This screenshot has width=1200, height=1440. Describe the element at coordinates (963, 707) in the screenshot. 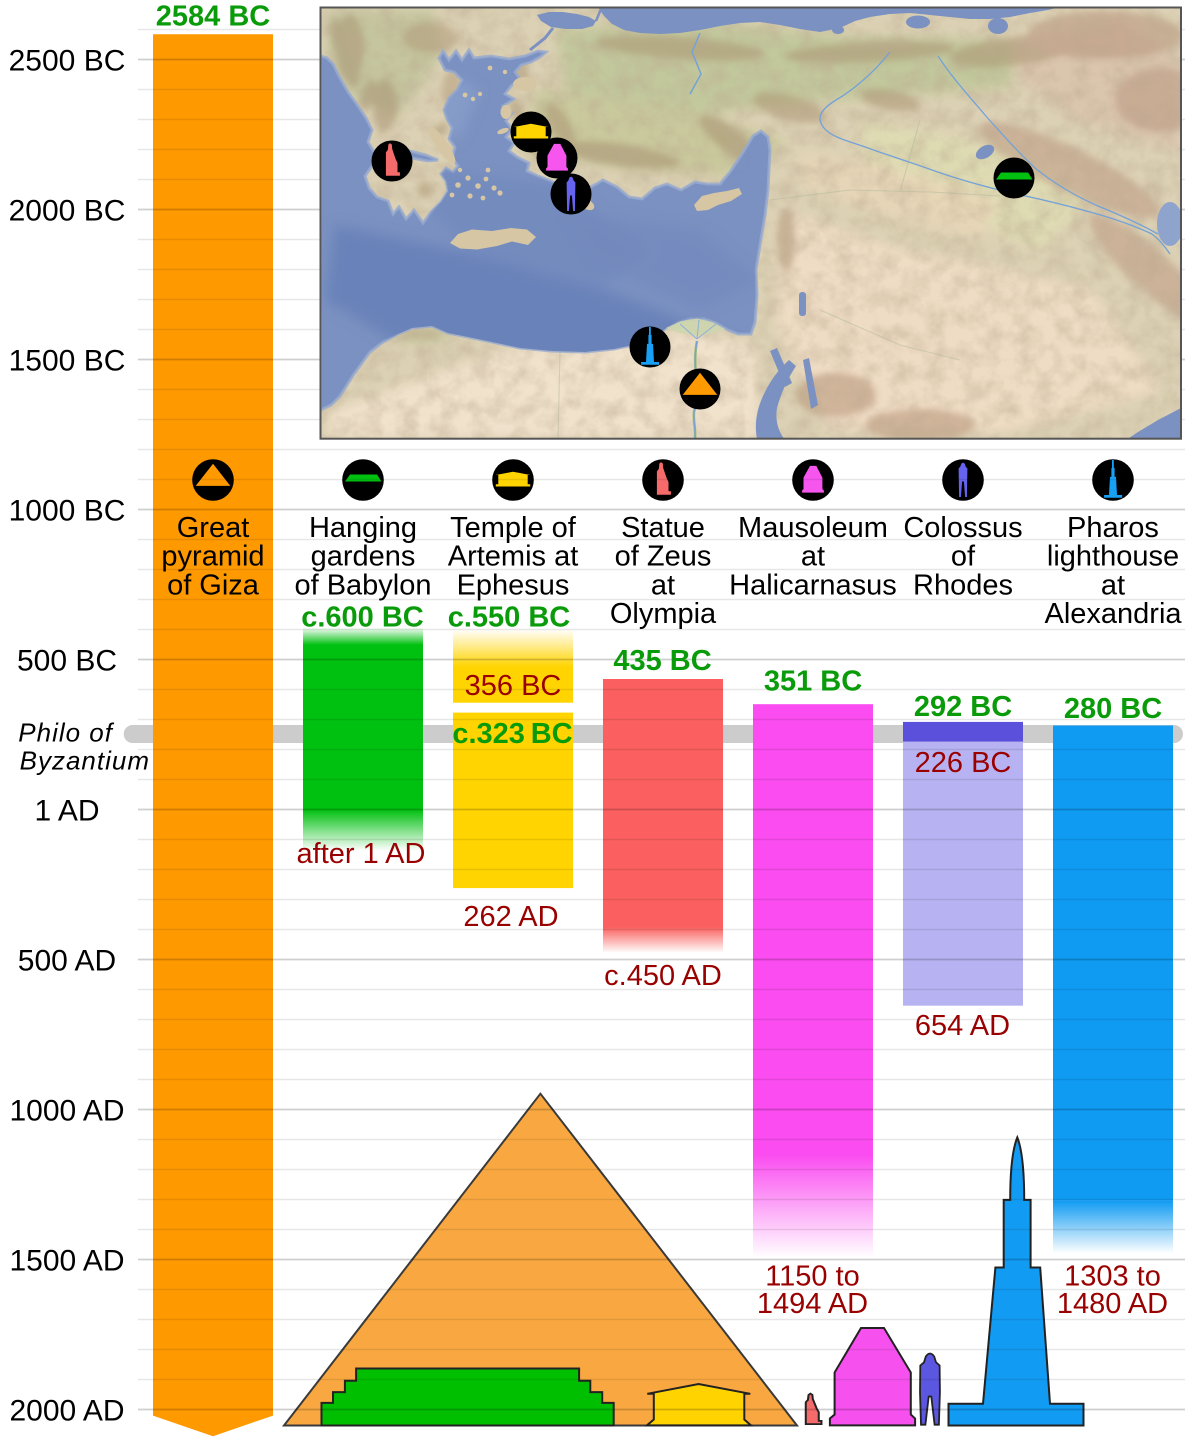

I see `svg-text: 292 BC` at that location.